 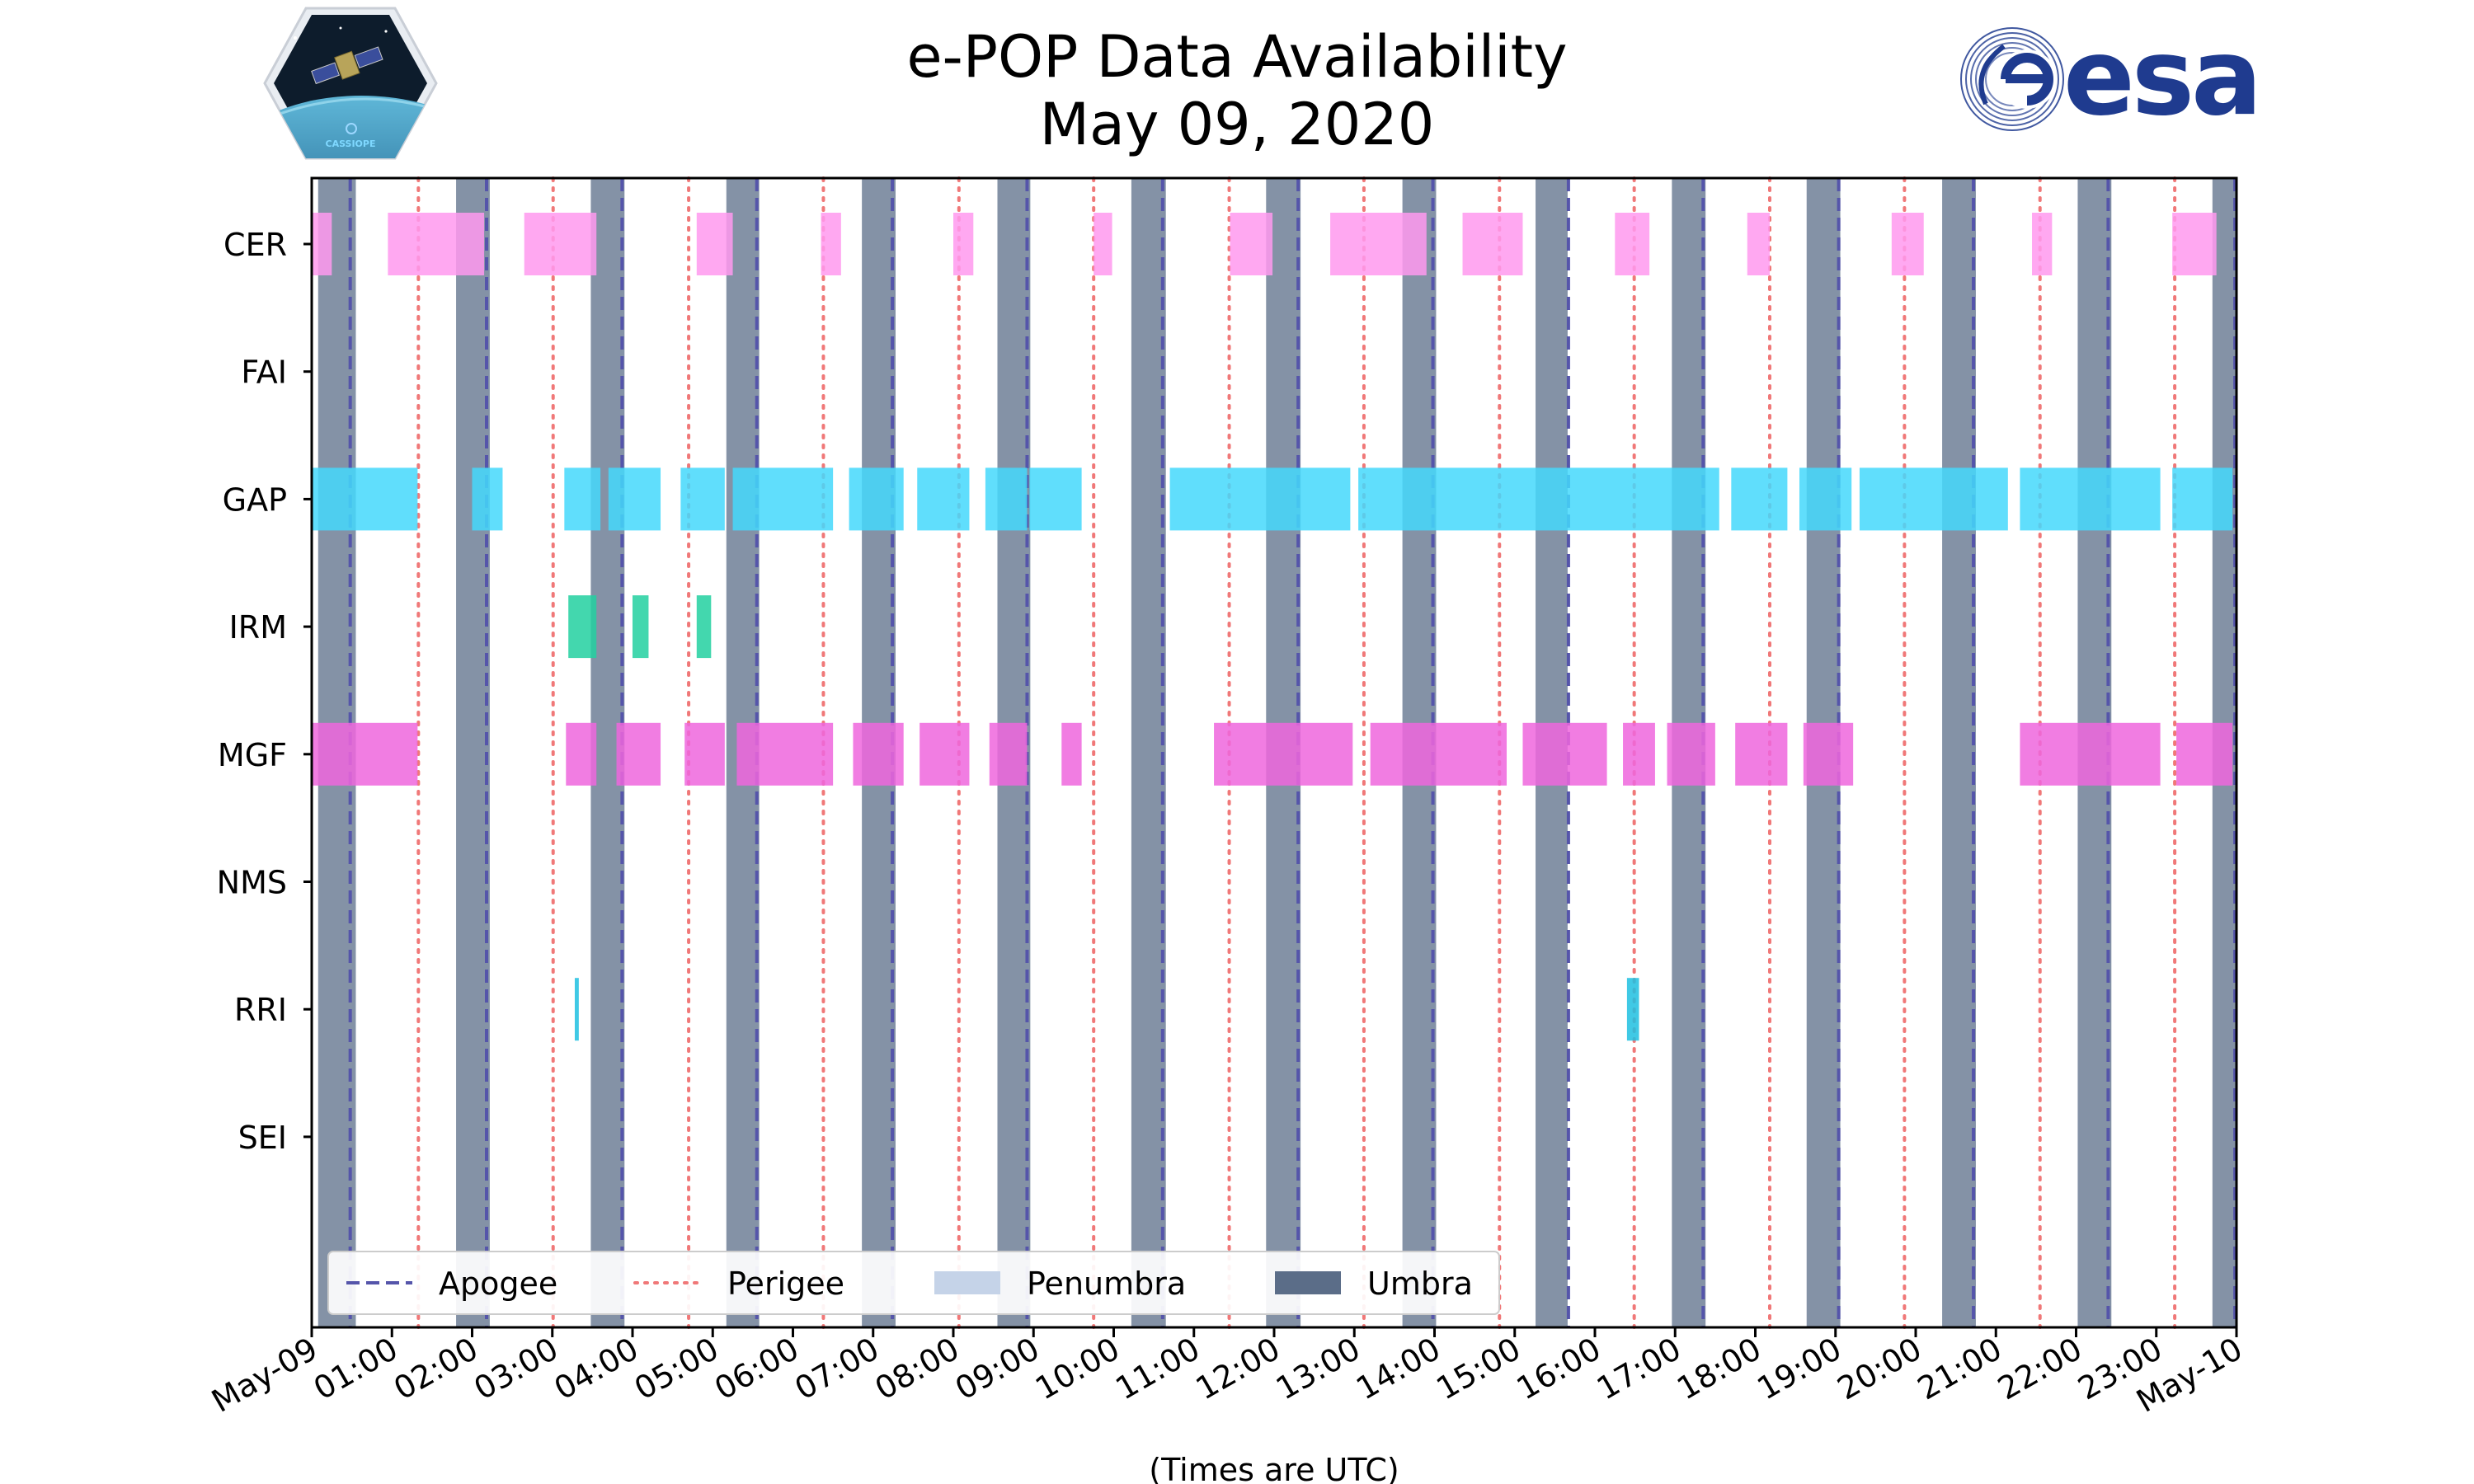 I want to click on x-tick-label-11: 11:00, so click(x=1157, y=1369).